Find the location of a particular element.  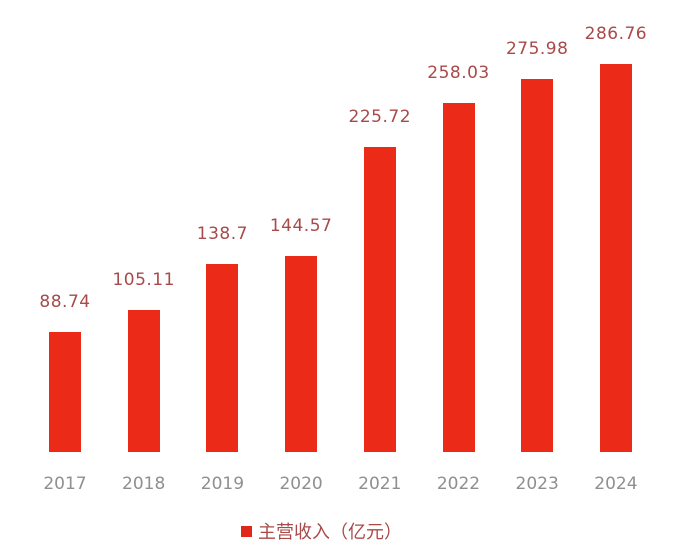

x-tick-2022: 2022 is located at coordinates (458, 484).